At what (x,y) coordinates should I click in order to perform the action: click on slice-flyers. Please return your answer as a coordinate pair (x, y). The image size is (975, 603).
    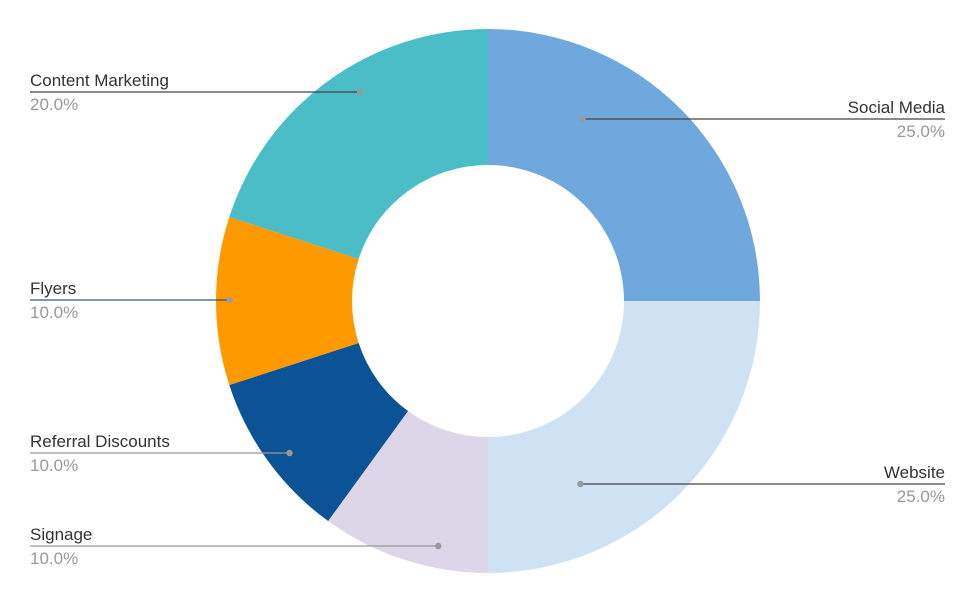
    Looking at the image, I should click on (287, 301).